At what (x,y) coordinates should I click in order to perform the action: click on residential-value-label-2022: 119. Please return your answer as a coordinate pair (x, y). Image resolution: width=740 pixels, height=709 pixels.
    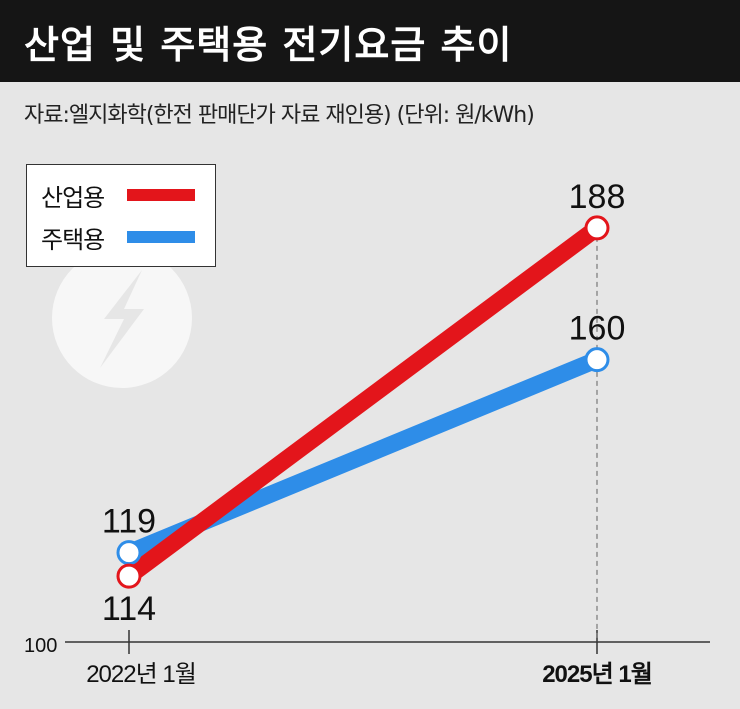
    Looking at the image, I should click on (129, 522).